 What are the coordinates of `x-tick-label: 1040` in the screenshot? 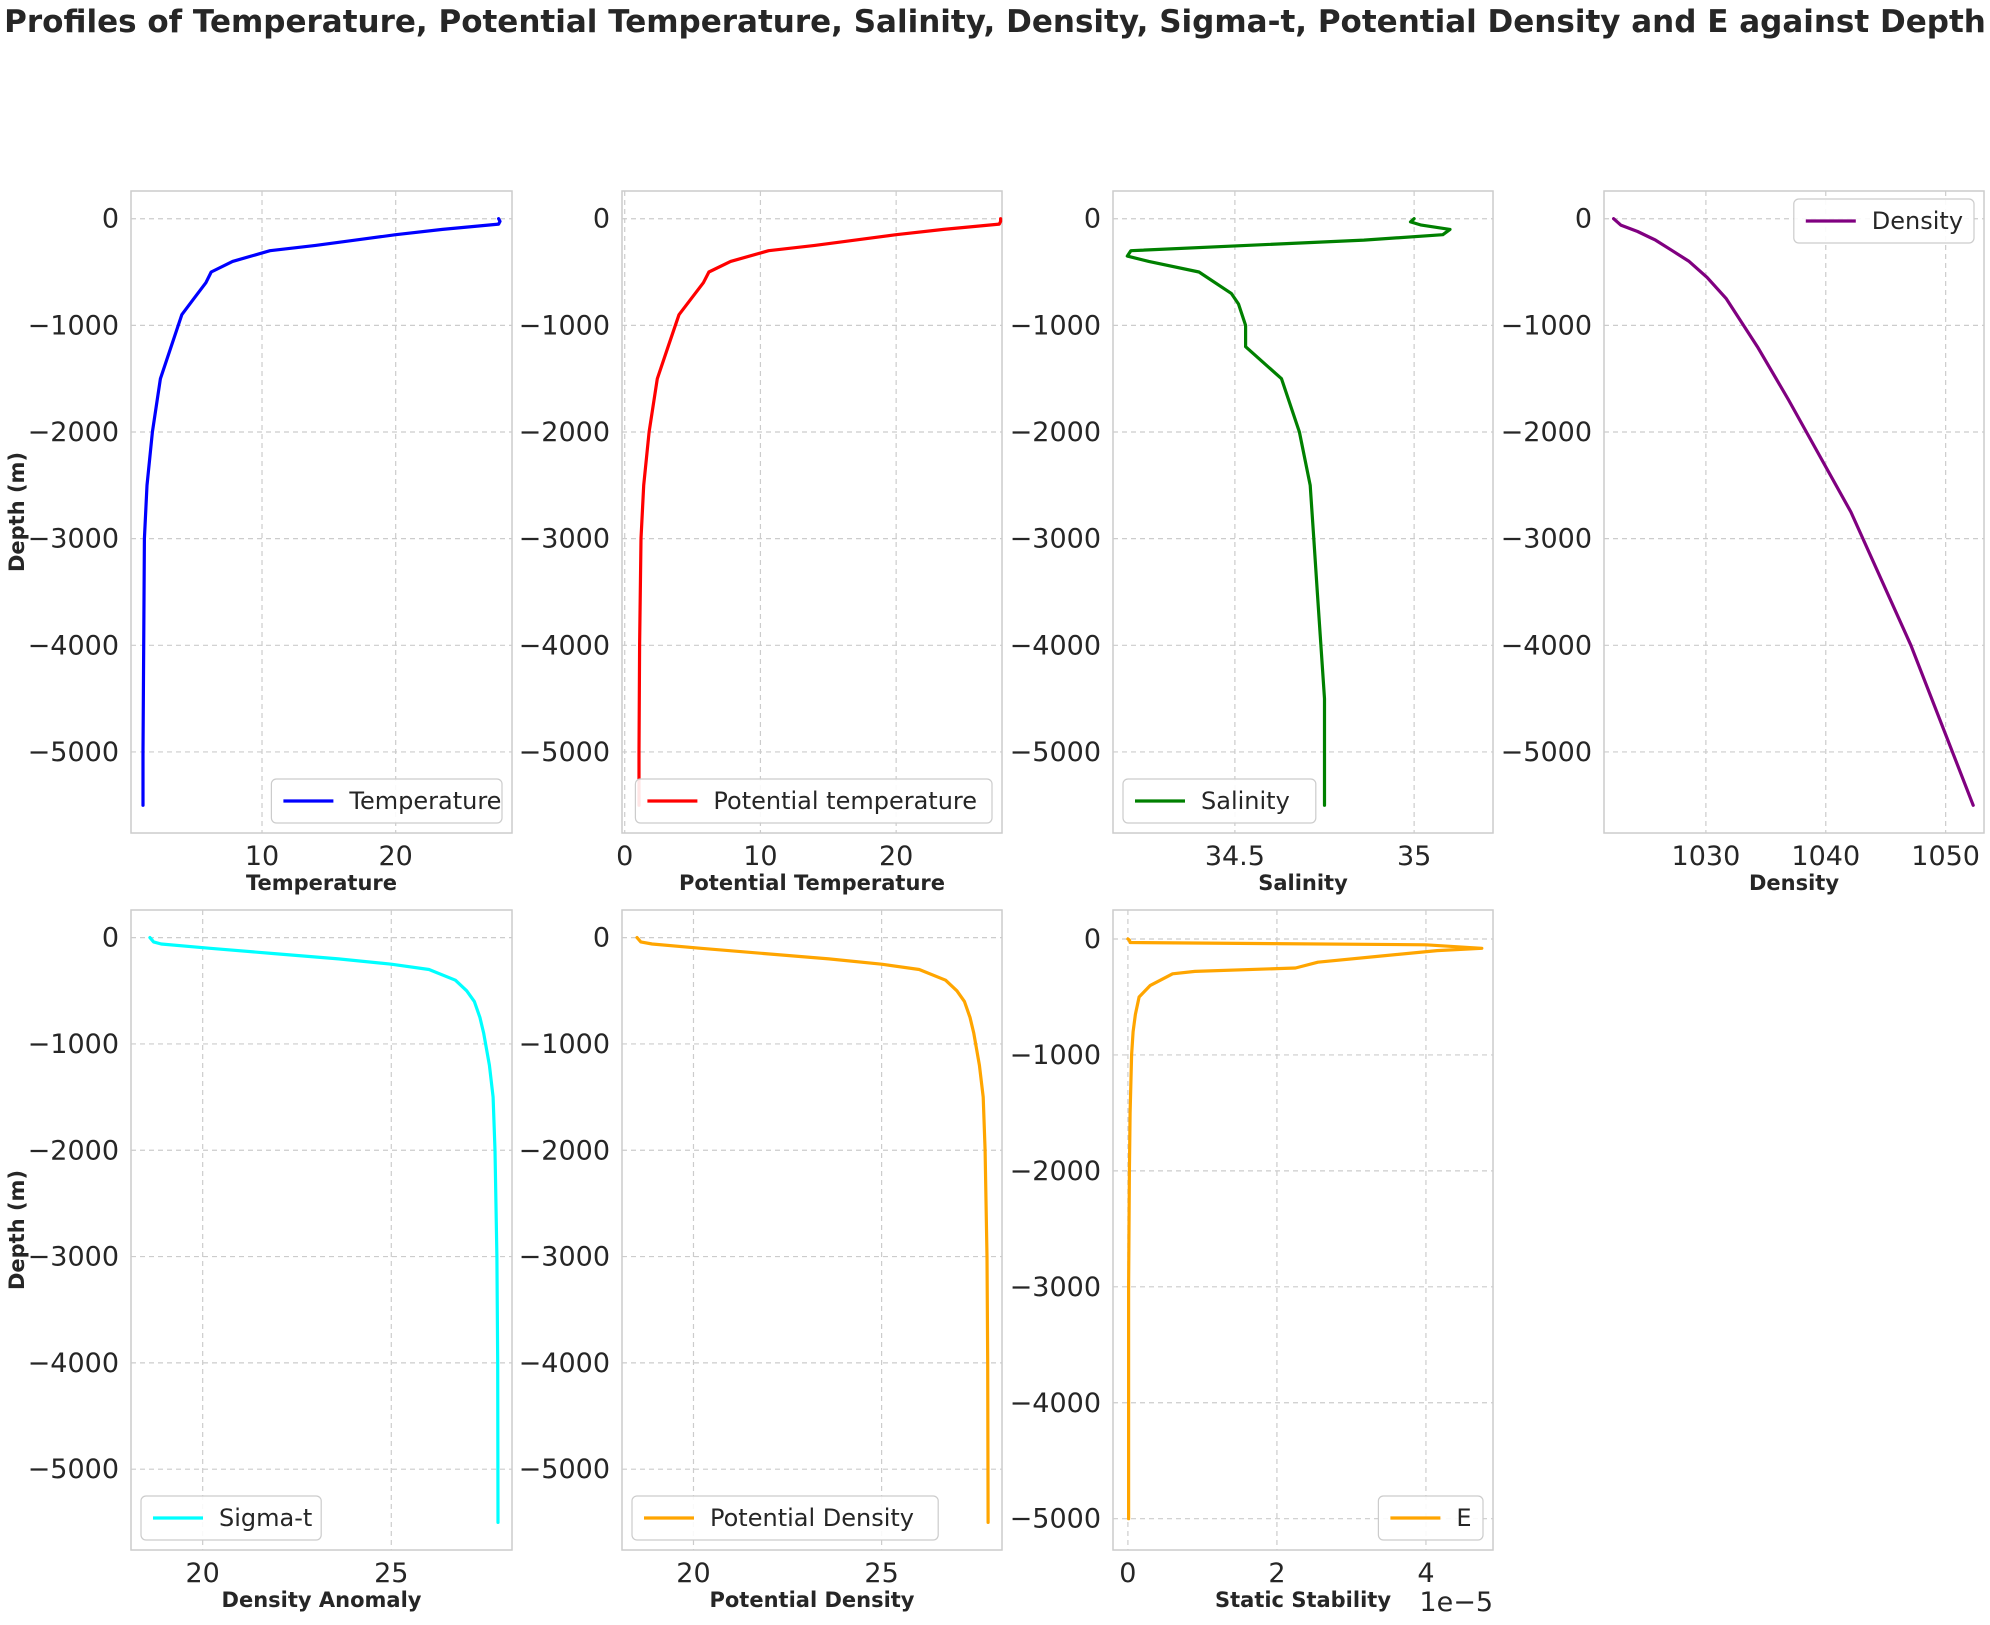 It's located at (1825, 856).